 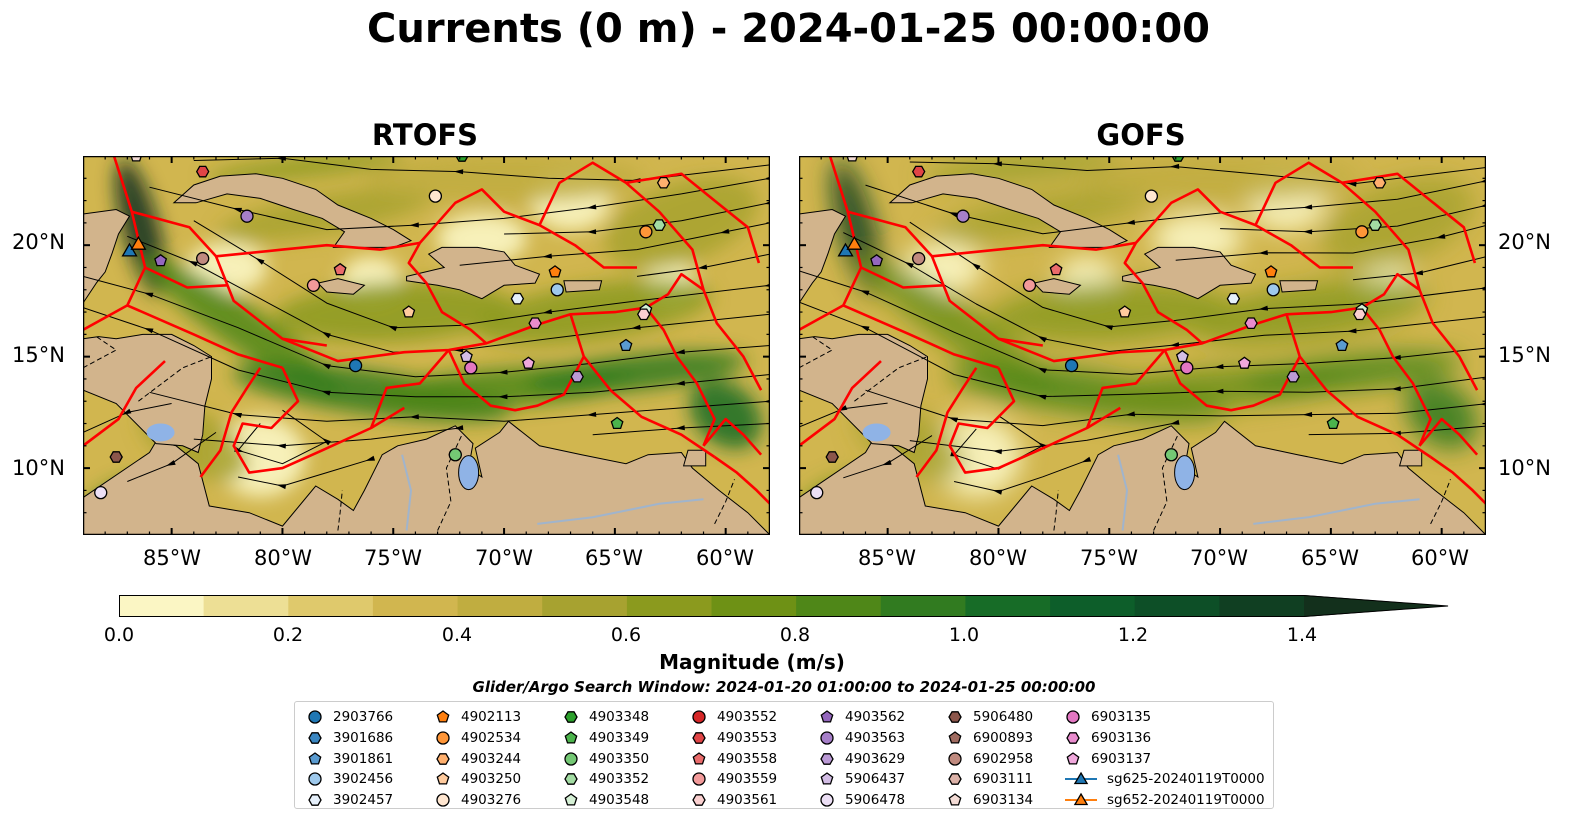 What do you see at coordinates (887, 558) in the screenshot?
I see `lon-label-85w: 85°W` at bounding box center [887, 558].